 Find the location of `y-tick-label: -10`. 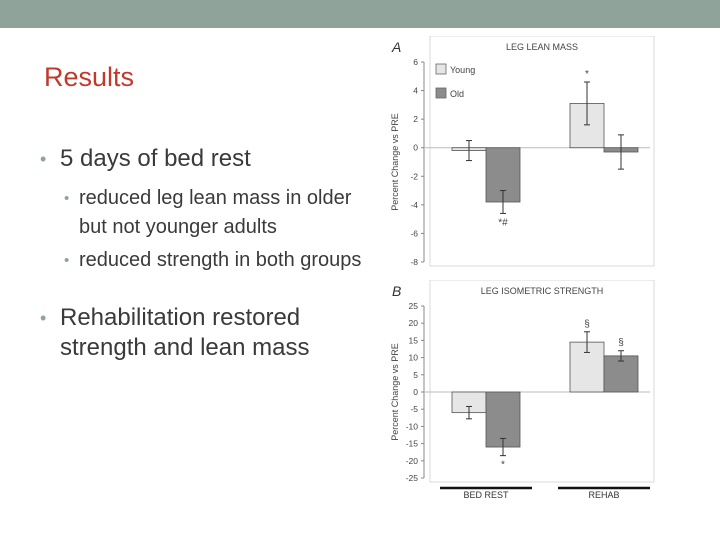

y-tick-label: -10 is located at coordinates (412, 426).